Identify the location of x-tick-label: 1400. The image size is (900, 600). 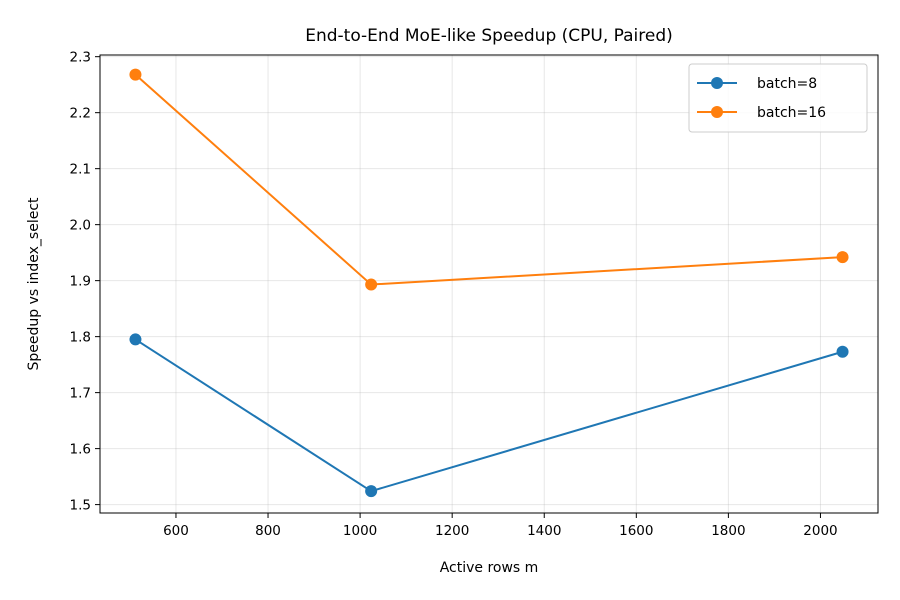
(544, 531).